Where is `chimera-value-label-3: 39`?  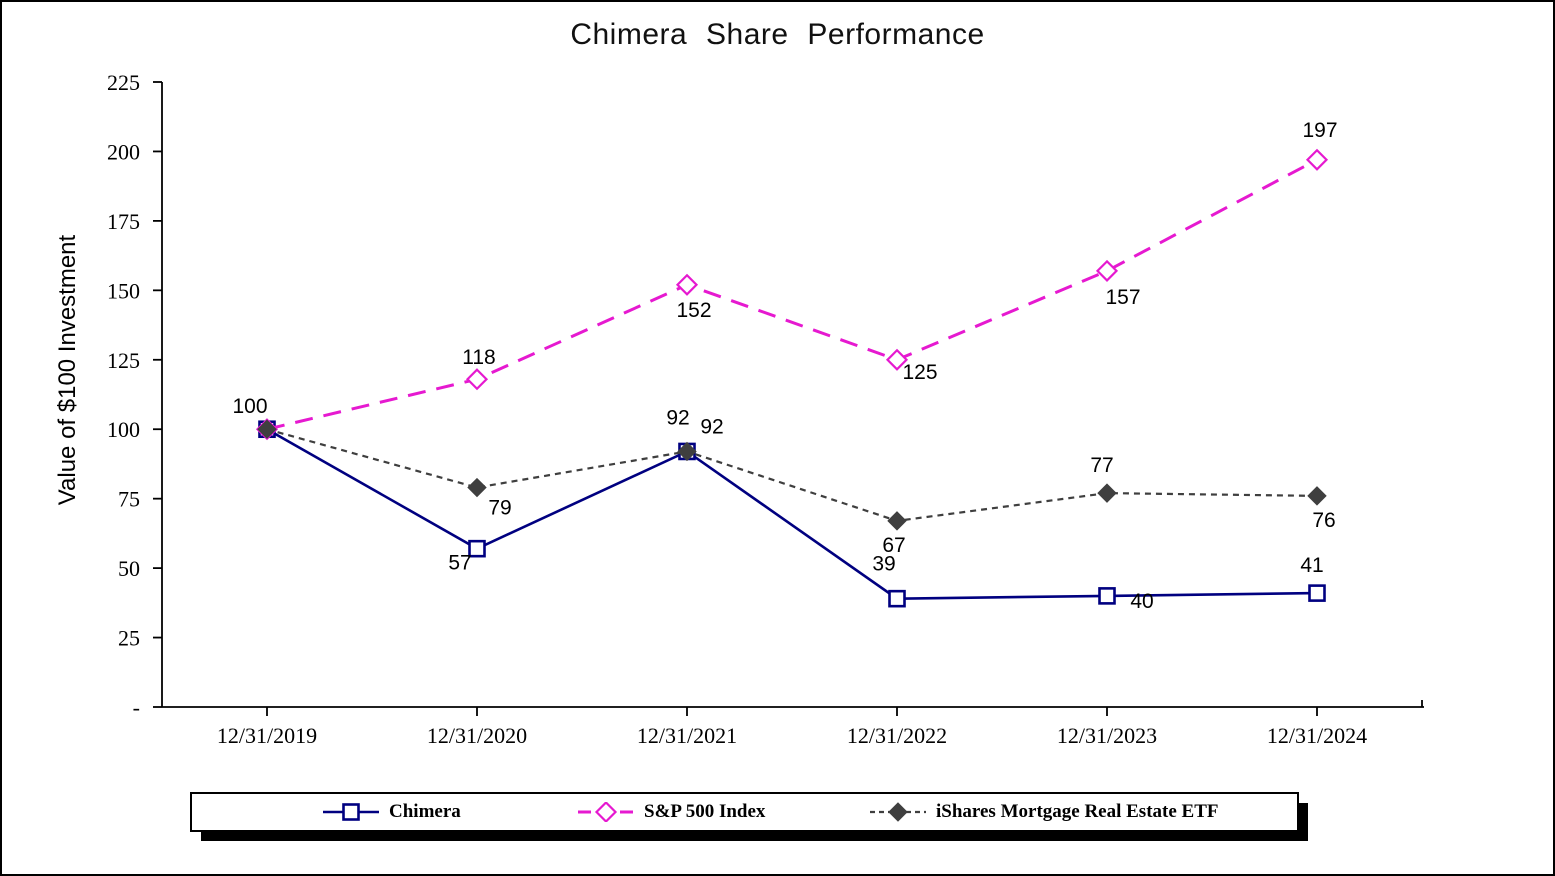 chimera-value-label-3: 39 is located at coordinates (883, 564).